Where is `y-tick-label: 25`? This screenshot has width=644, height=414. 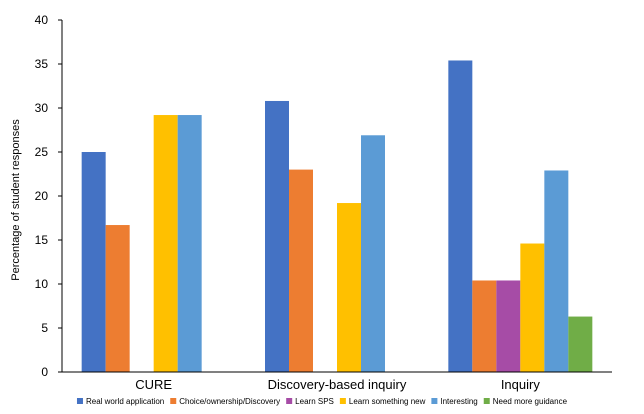 y-tick-label: 25 is located at coordinates (42, 152).